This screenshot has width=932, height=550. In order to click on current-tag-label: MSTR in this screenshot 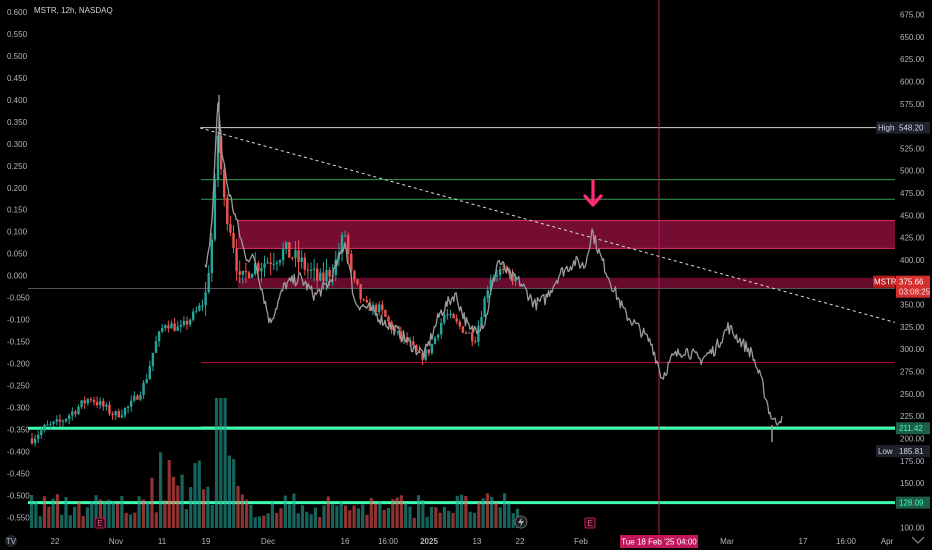, I will do `click(885, 282)`.